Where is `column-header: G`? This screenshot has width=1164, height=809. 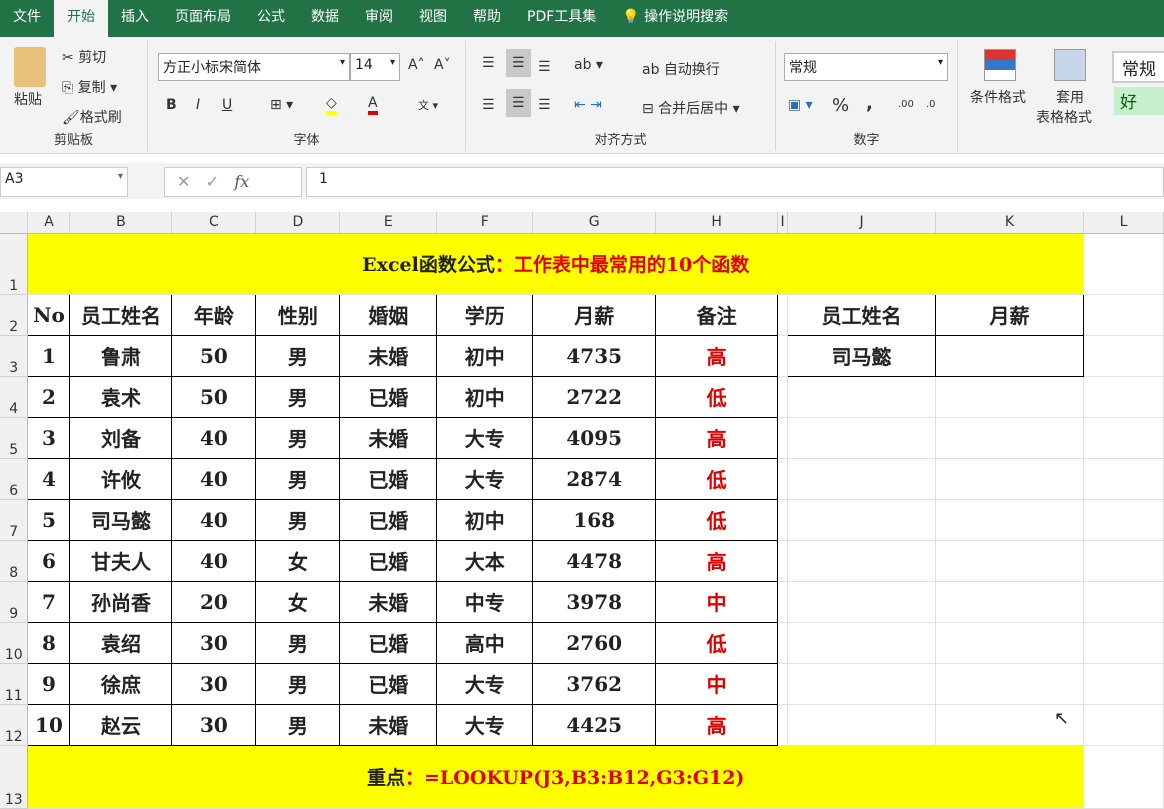
column-header: G is located at coordinates (594, 223).